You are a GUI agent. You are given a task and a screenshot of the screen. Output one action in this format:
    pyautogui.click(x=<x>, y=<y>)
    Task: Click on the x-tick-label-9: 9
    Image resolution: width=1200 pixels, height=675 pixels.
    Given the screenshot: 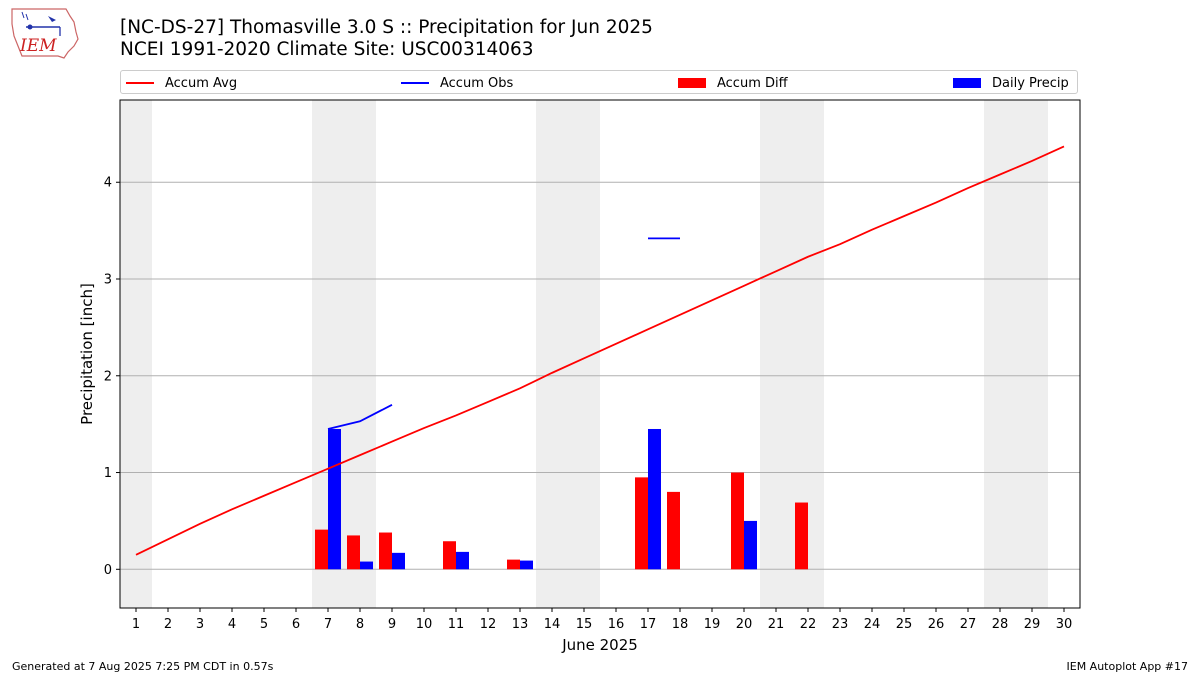 What is the action you would take?
    pyautogui.click(x=392, y=624)
    